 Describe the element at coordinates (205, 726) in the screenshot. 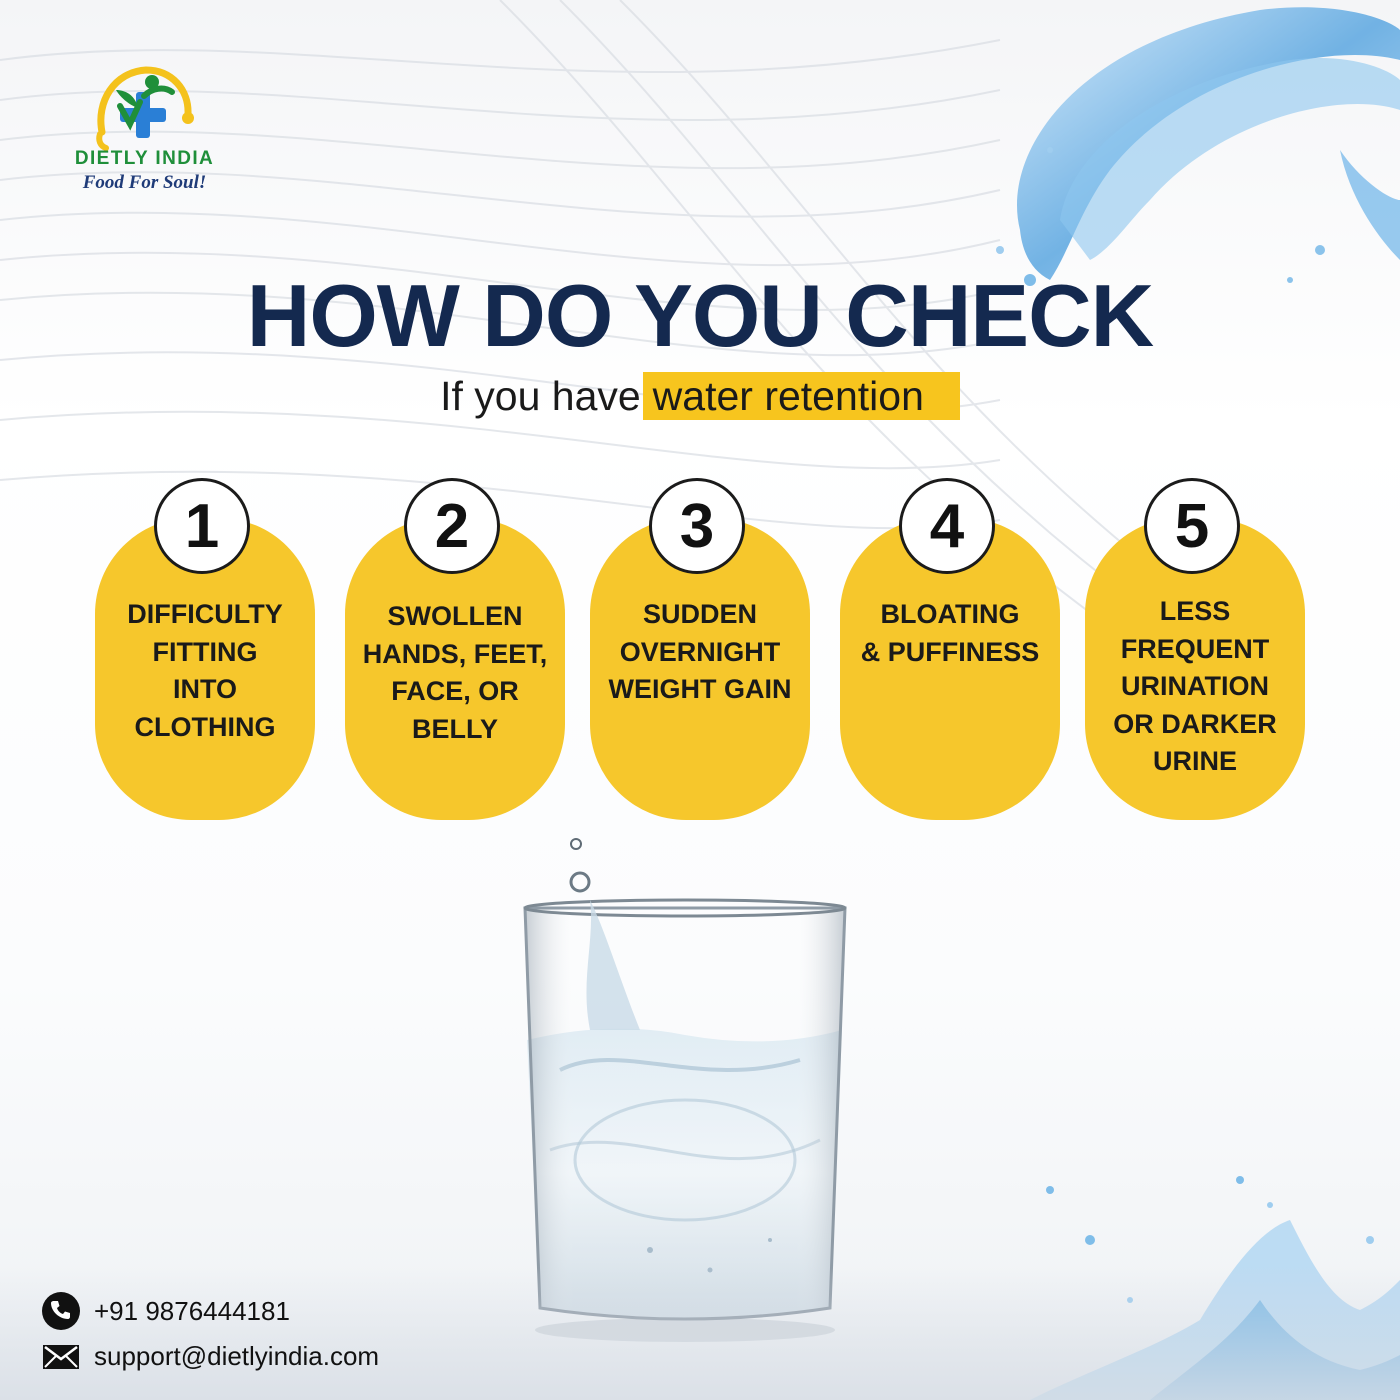

I see `card-line: CLOTHING` at that location.